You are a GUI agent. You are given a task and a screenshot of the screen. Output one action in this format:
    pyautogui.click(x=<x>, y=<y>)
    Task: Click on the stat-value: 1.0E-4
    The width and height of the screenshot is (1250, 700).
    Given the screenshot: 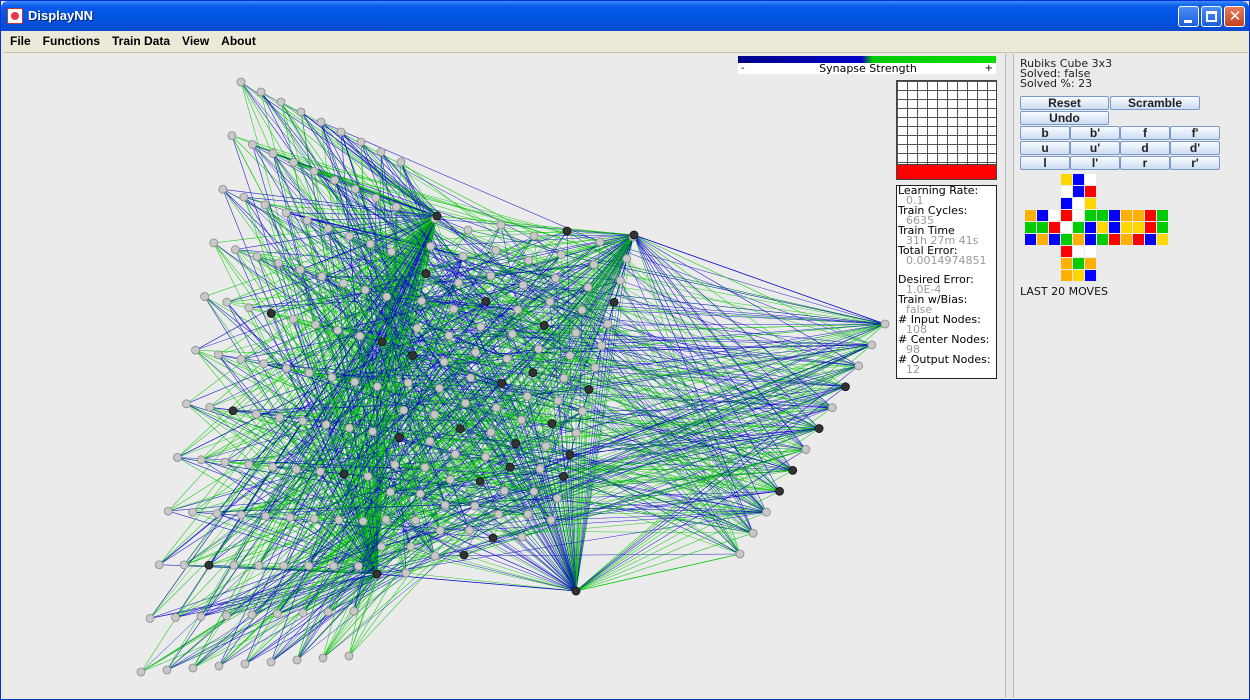 What is the action you would take?
    pyautogui.click(x=924, y=289)
    